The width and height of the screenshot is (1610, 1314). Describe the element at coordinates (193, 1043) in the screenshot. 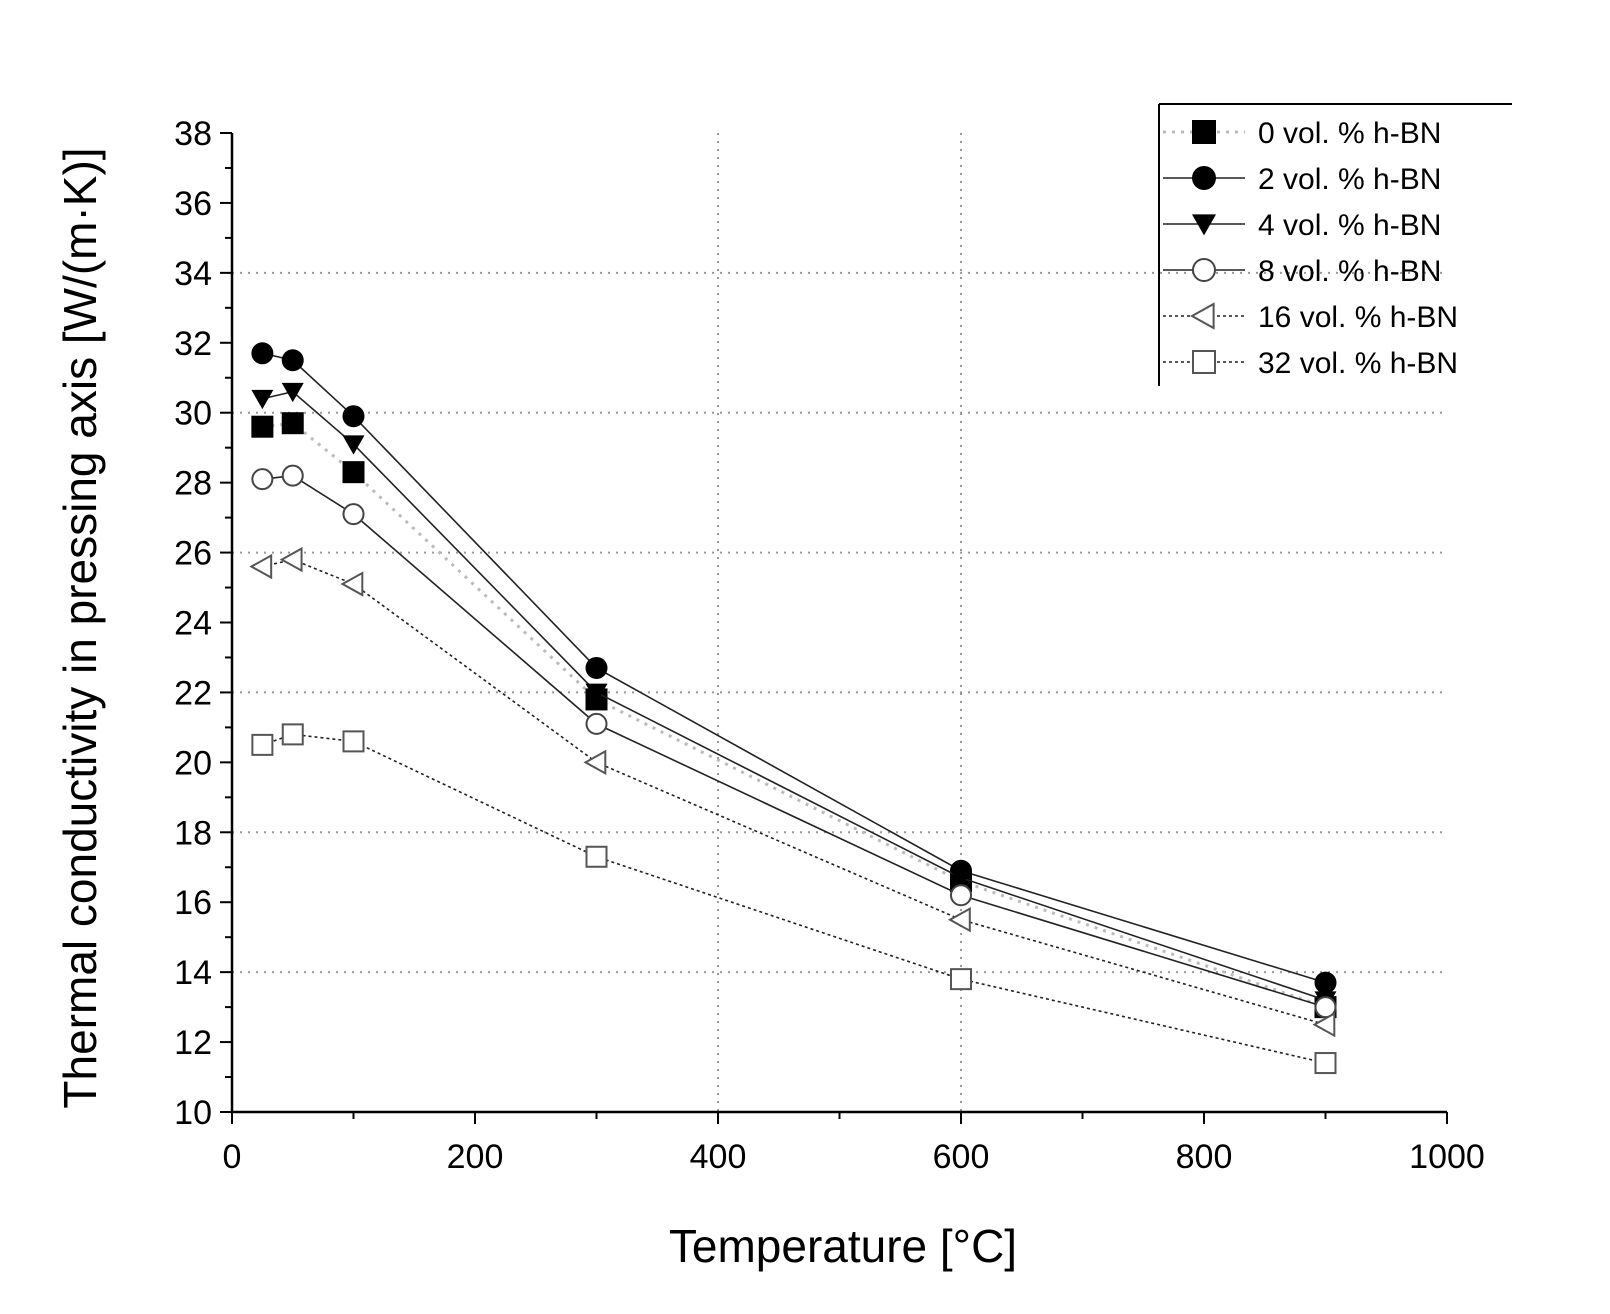

I see `y-tick-label: 12` at that location.